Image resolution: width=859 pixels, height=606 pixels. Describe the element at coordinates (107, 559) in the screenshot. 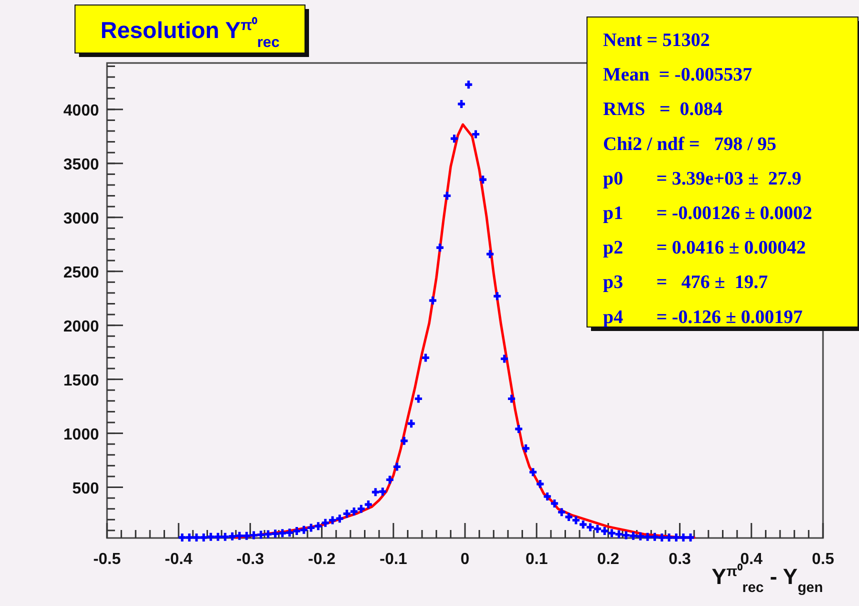

I see `x-tick-label: -0.5` at that location.